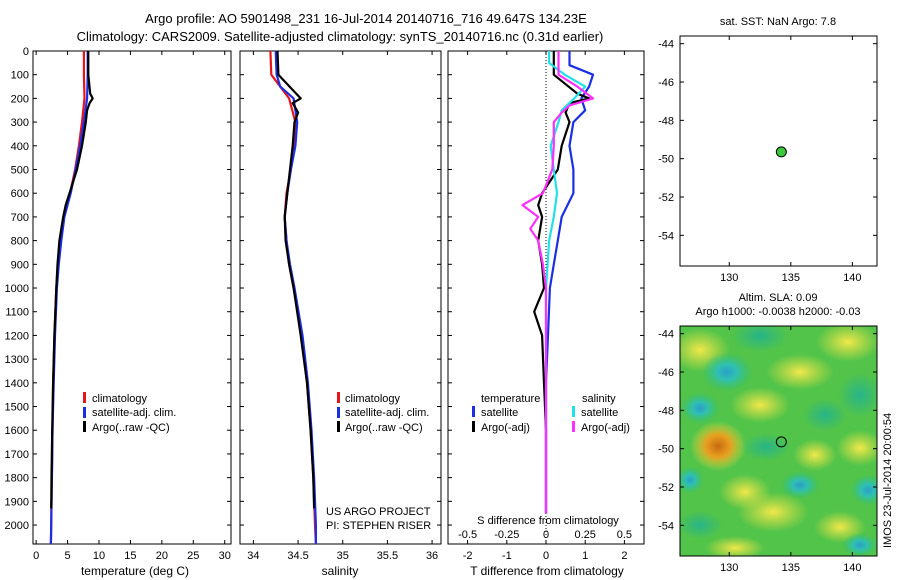 This screenshot has height=580, width=900. What do you see at coordinates (20, 242) in the screenshot?
I see `y-tick-label: 800` at bounding box center [20, 242].